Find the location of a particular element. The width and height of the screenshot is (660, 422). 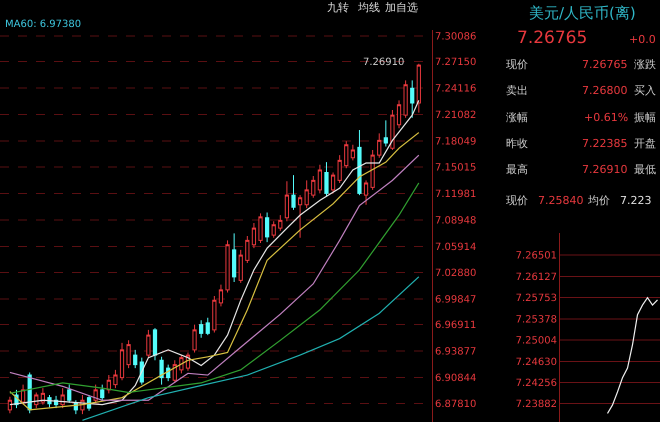

text: 最低 is located at coordinates (645, 169).